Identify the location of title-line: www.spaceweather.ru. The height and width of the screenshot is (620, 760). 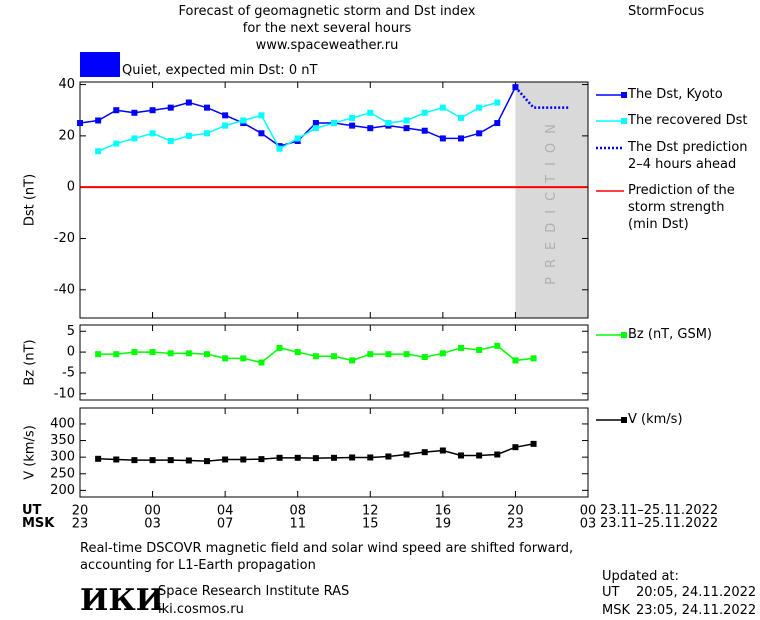
(327, 45).